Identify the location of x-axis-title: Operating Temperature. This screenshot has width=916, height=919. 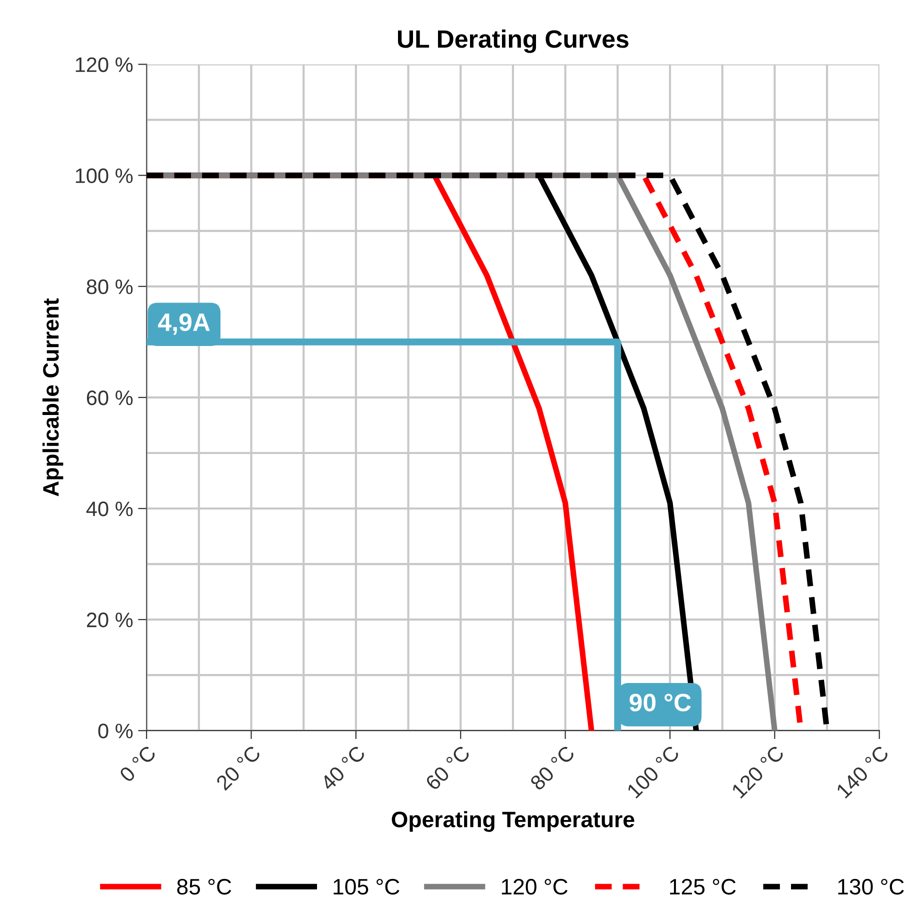
(513, 821).